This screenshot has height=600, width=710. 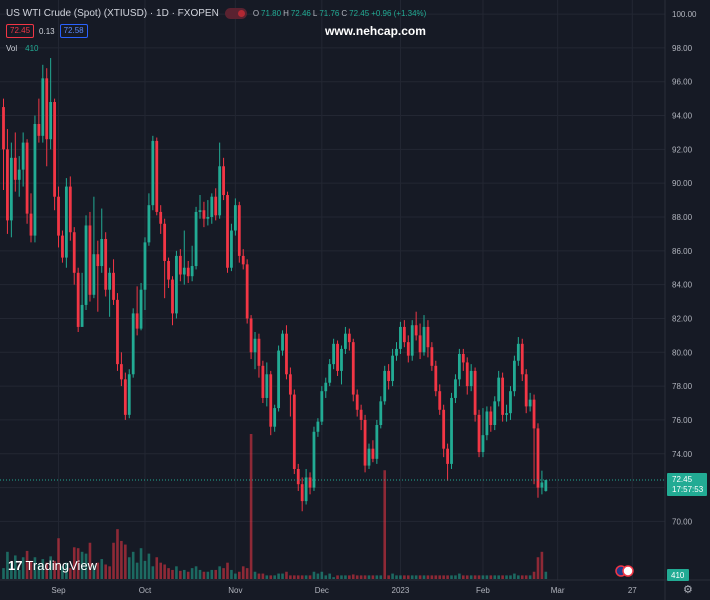 What do you see at coordinates (682, 251) in the screenshot?
I see `y-tick-label: 86.00` at bounding box center [682, 251].